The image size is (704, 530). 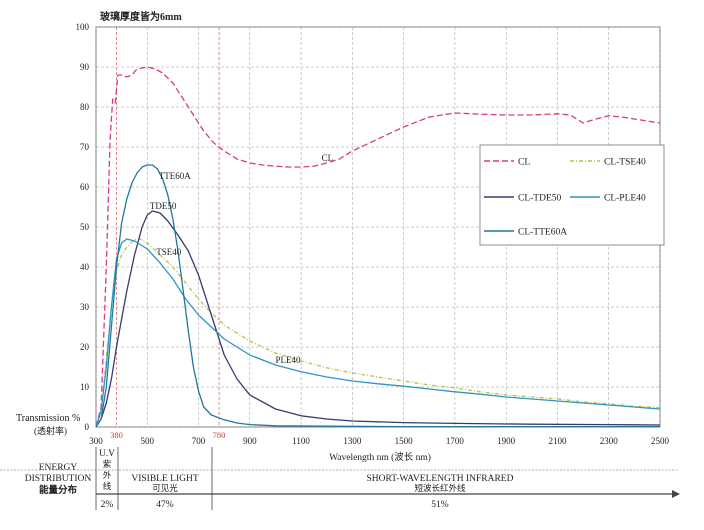 What do you see at coordinates (165, 488) in the screenshot?
I see `visible-cn: 可见光` at bounding box center [165, 488].